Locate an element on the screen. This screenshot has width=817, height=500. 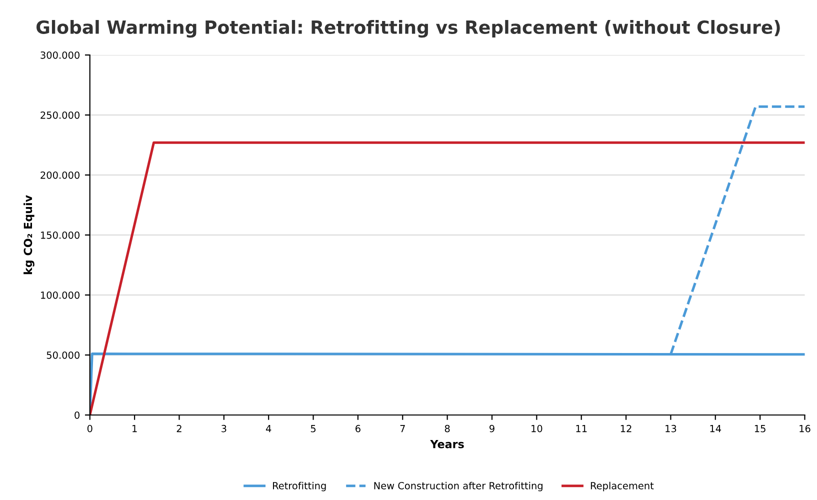
x-tick-label: 4 is located at coordinates (269, 428).